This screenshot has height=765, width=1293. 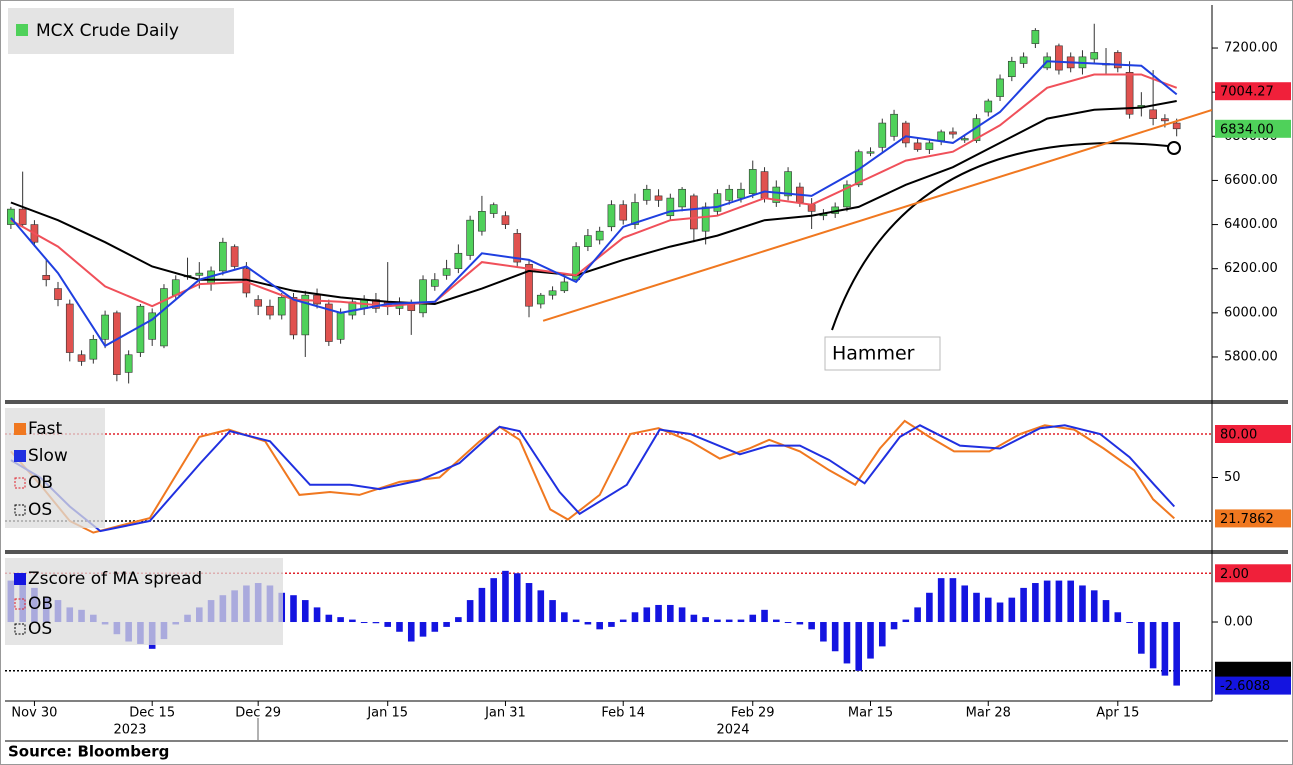 I want to click on x-tick-label: Dec 15, so click(x=152, y=713).